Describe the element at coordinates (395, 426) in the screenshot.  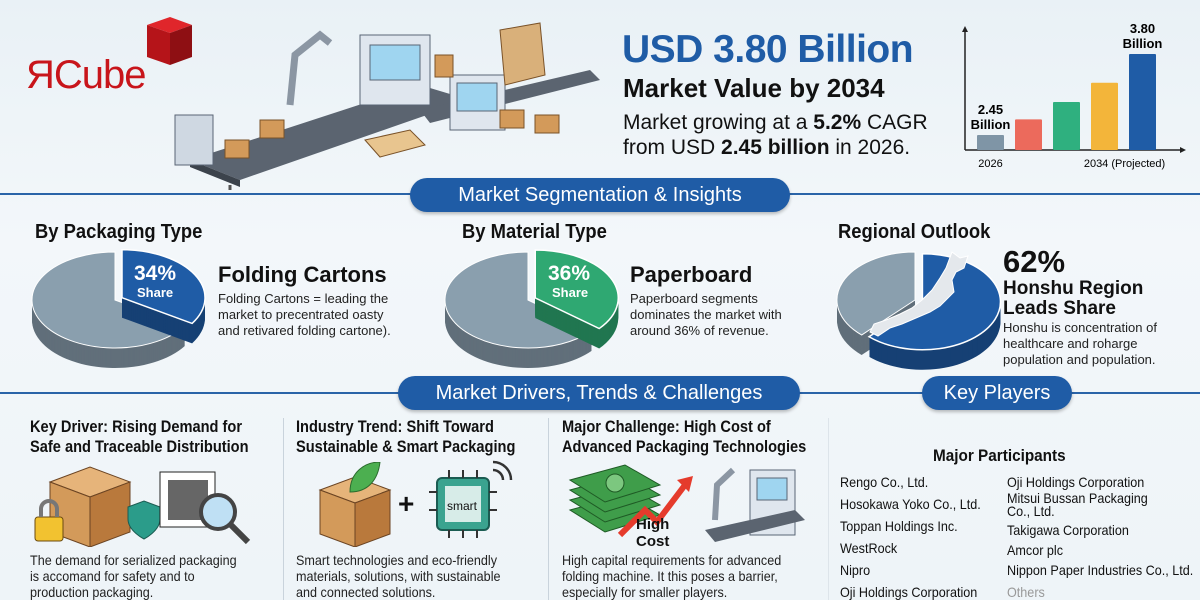
I see `title-line: Industry Trend: Shift Toward` at that location.